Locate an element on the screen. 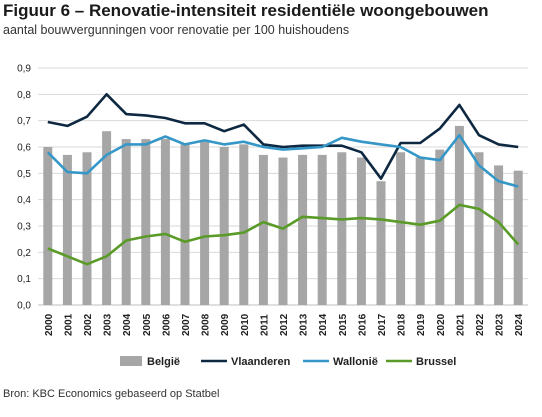 The image size is (542, 417). x-tick-label: 2006 is located at coordinates (166, 324).